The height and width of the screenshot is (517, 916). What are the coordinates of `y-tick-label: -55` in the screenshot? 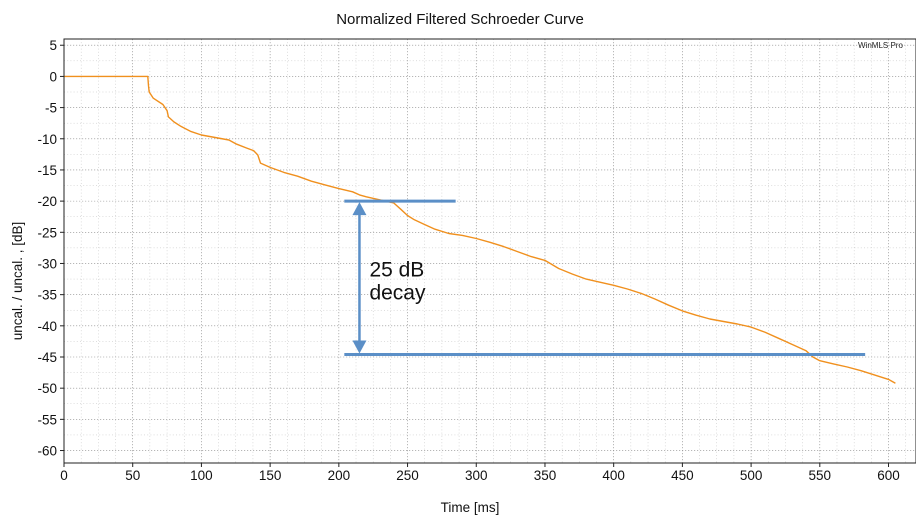 It's located at (47, 419).